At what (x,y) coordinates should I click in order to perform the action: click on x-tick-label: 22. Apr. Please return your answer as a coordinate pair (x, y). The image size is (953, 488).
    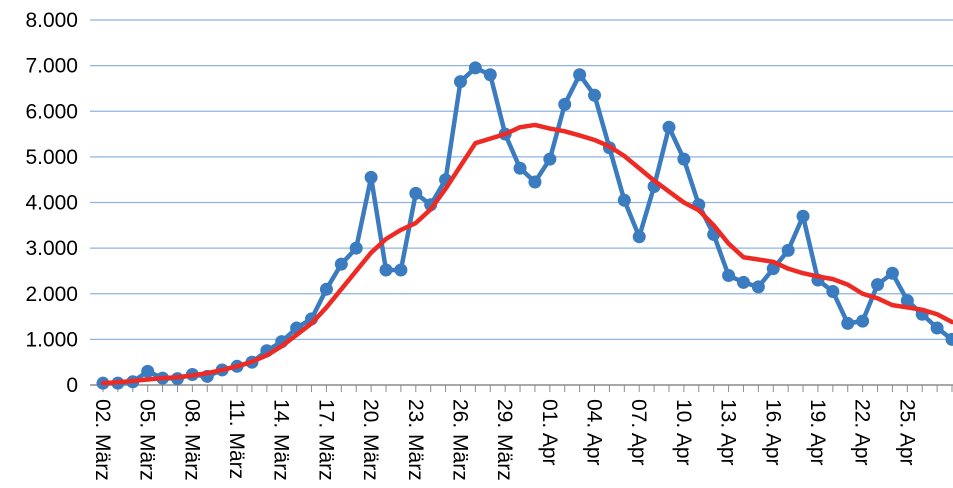
    Looking at the image, I should click on (862, 432).